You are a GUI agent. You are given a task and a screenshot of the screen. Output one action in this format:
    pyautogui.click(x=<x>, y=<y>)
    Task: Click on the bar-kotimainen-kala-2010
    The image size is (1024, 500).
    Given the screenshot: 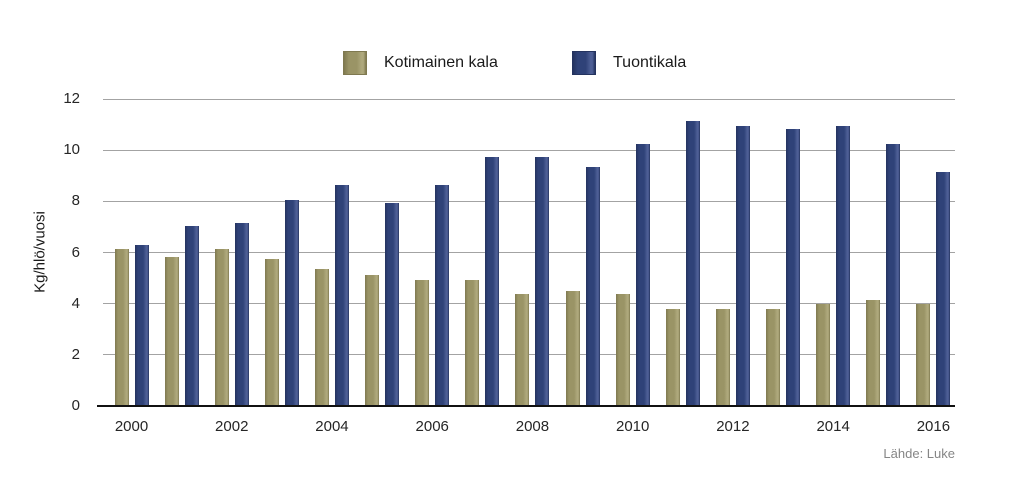 What is the action you would take?
    pyautogui.click(x=622, y=349)
    